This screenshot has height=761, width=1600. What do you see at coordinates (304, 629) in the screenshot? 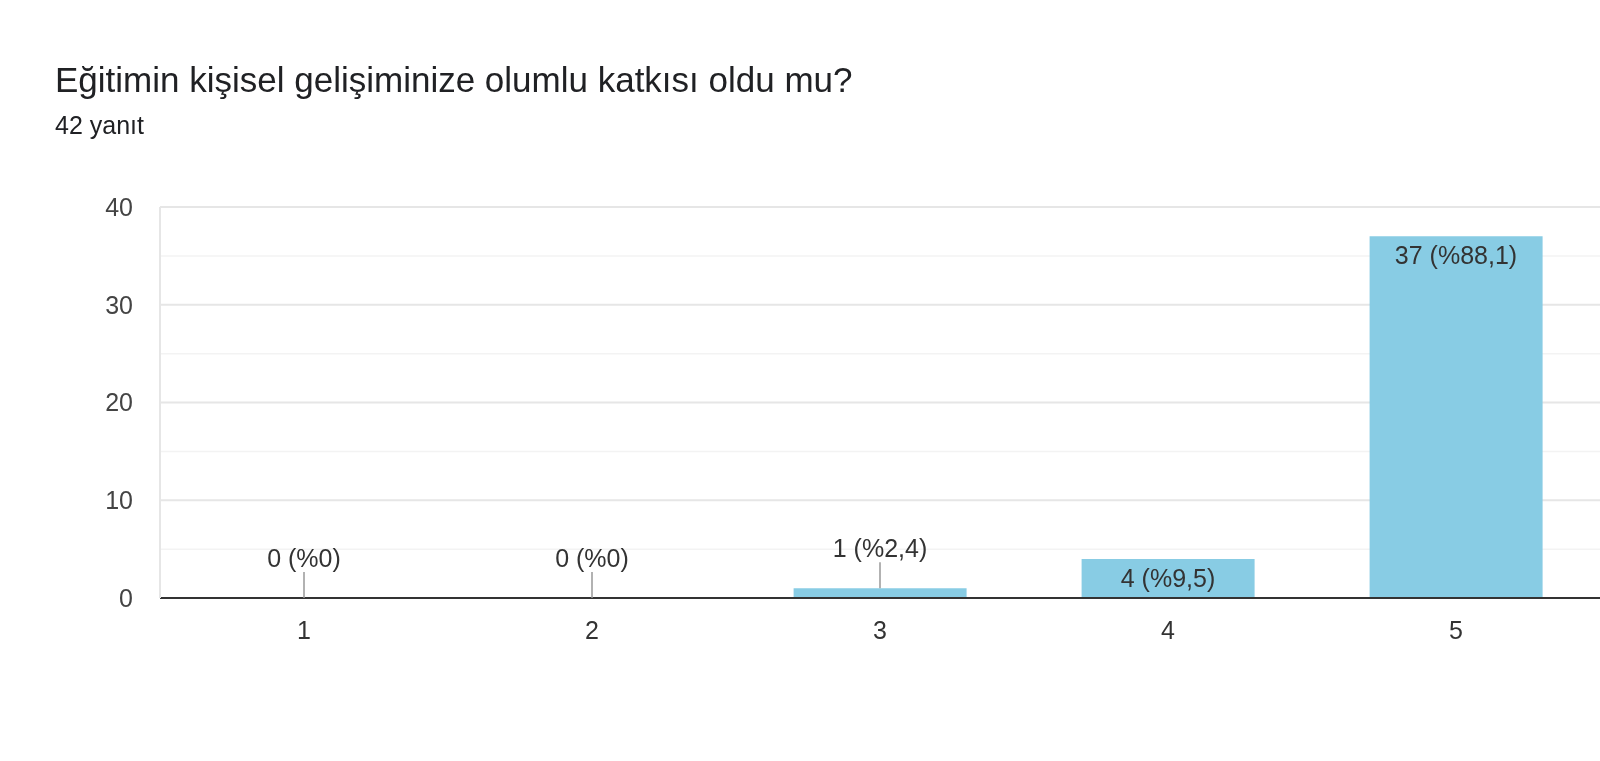
I see `x-tick-label: 1` at bounding box center [304, 629].